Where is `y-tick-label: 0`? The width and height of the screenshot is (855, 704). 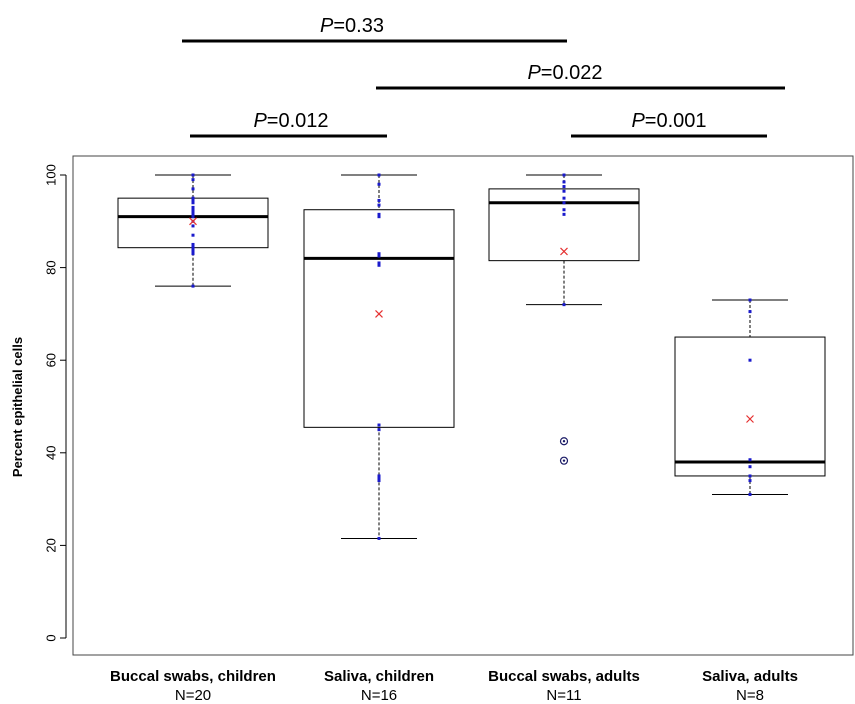 y-tick-label: 0 is located at coordinates (50, 637).